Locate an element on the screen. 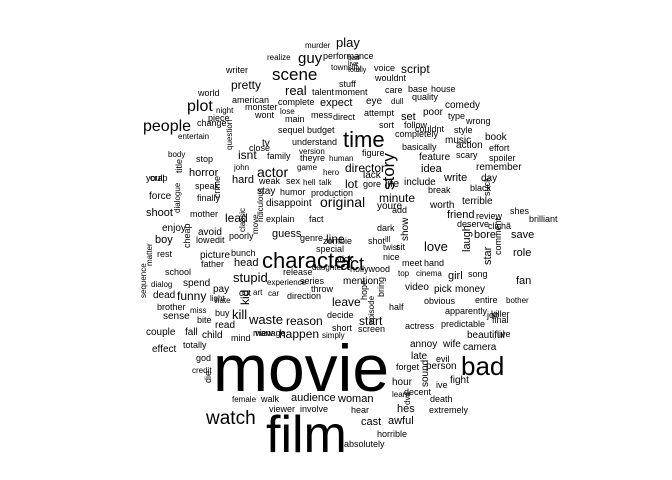 This screenshot has height=480, width=672. cloud-word: hate is located at coordinates (223, 300).